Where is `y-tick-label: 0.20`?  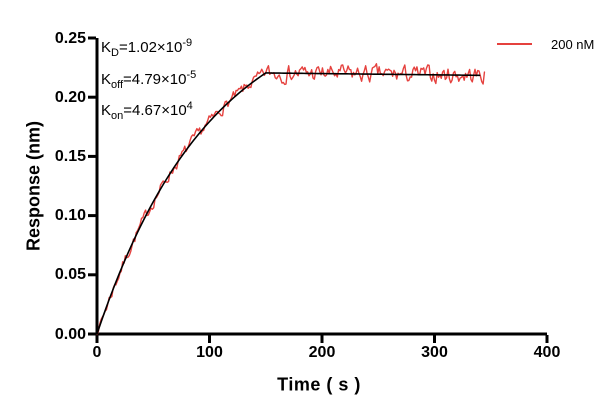
y-tick-label: 0.20 is located at coordinates (70, 97).